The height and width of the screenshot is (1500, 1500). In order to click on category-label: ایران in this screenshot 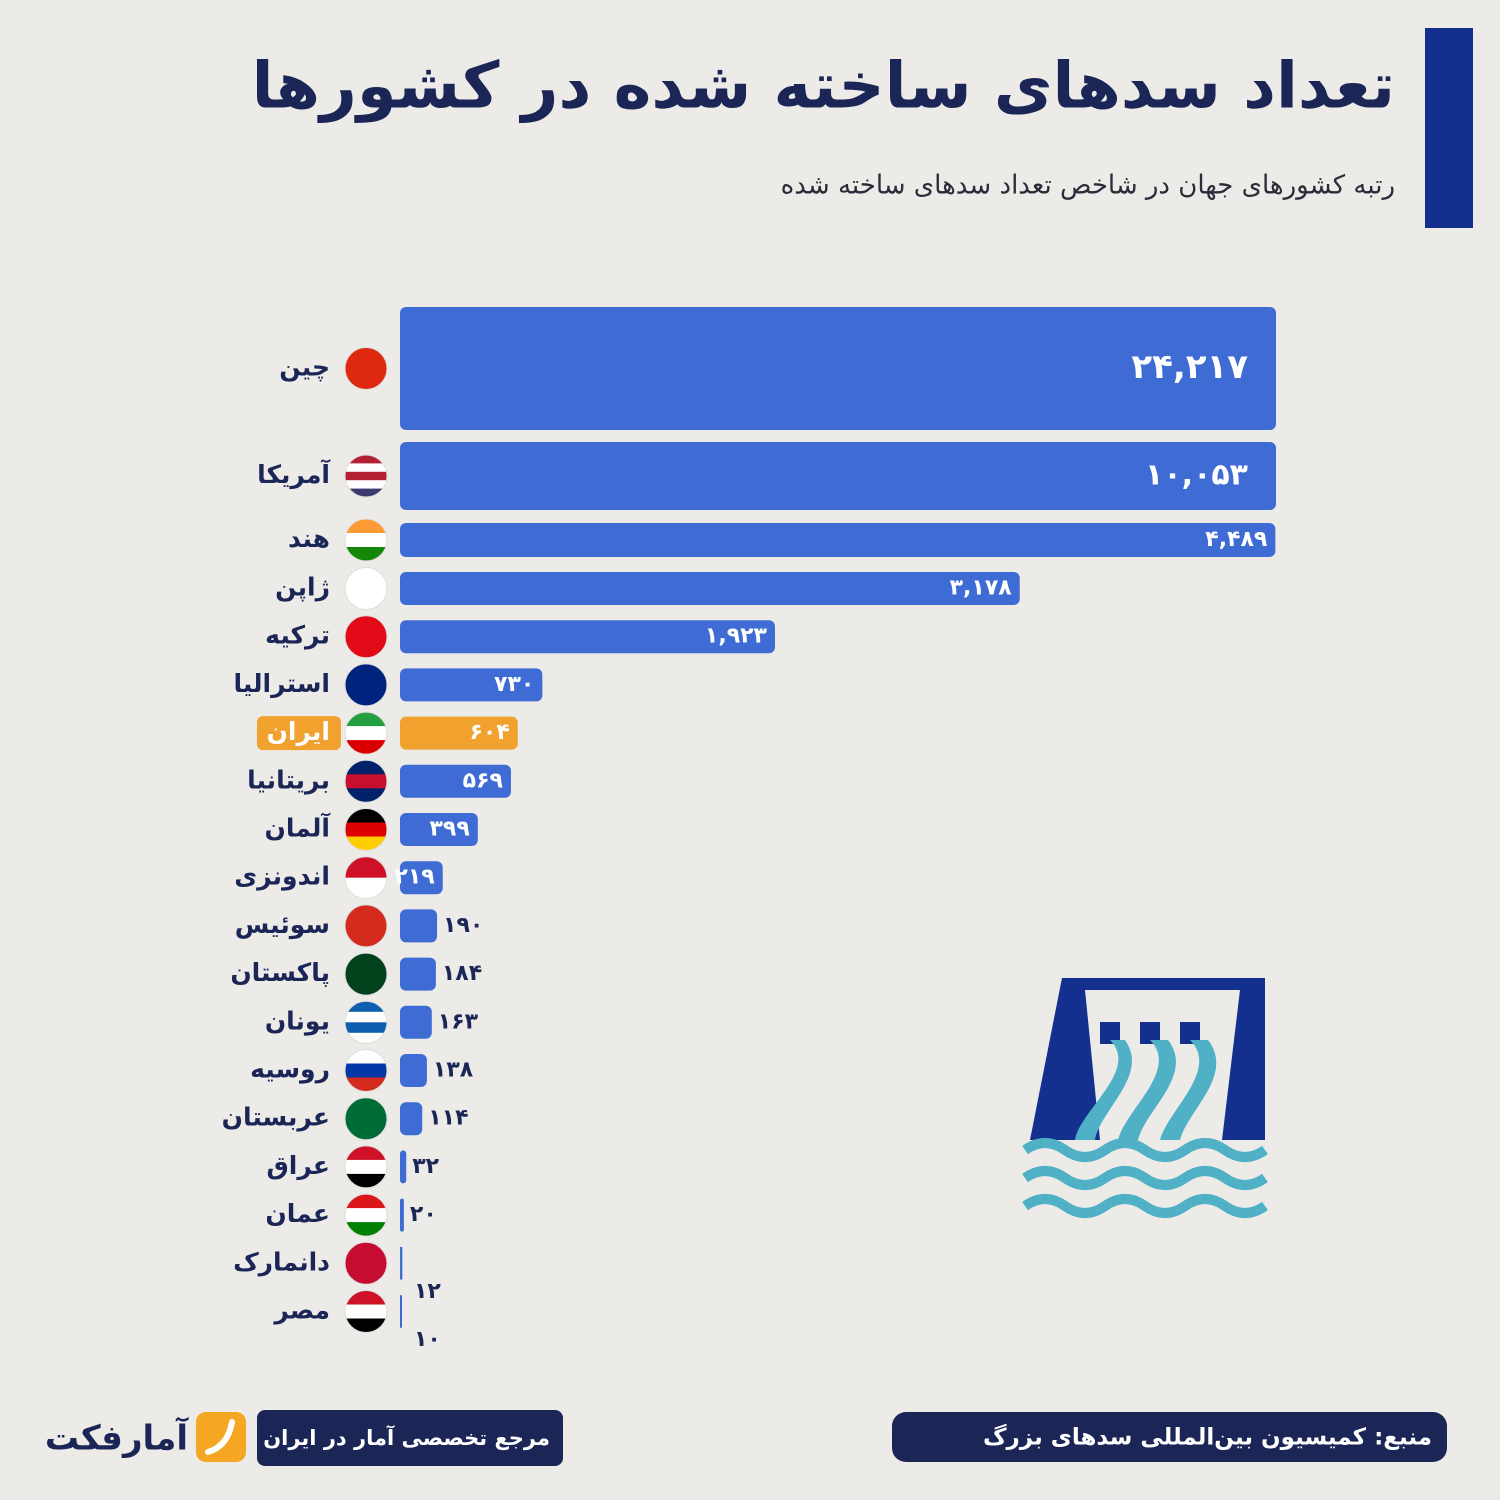, I will do `click(298, 732)`.